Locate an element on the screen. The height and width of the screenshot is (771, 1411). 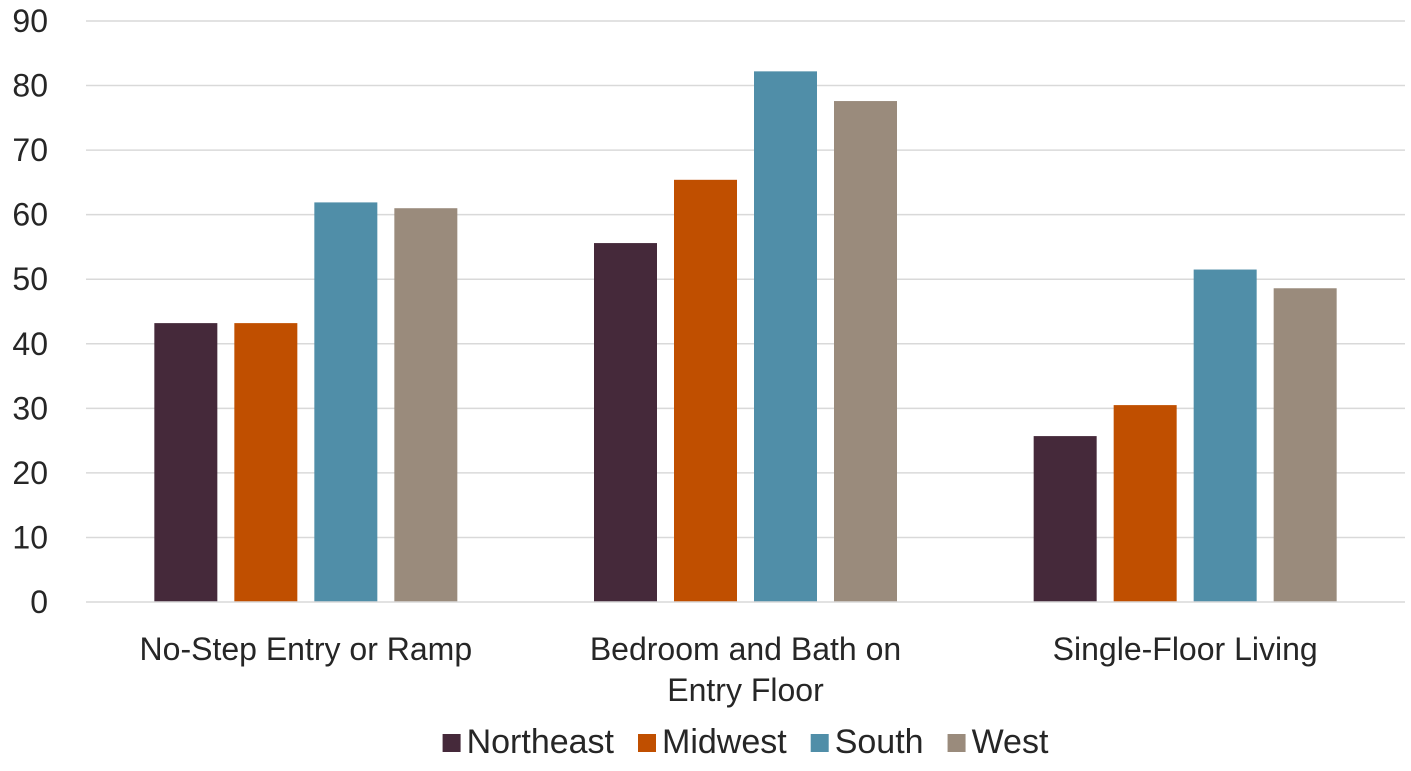
legend-label-northeast: Northeast is located at coordinates (541, 742).